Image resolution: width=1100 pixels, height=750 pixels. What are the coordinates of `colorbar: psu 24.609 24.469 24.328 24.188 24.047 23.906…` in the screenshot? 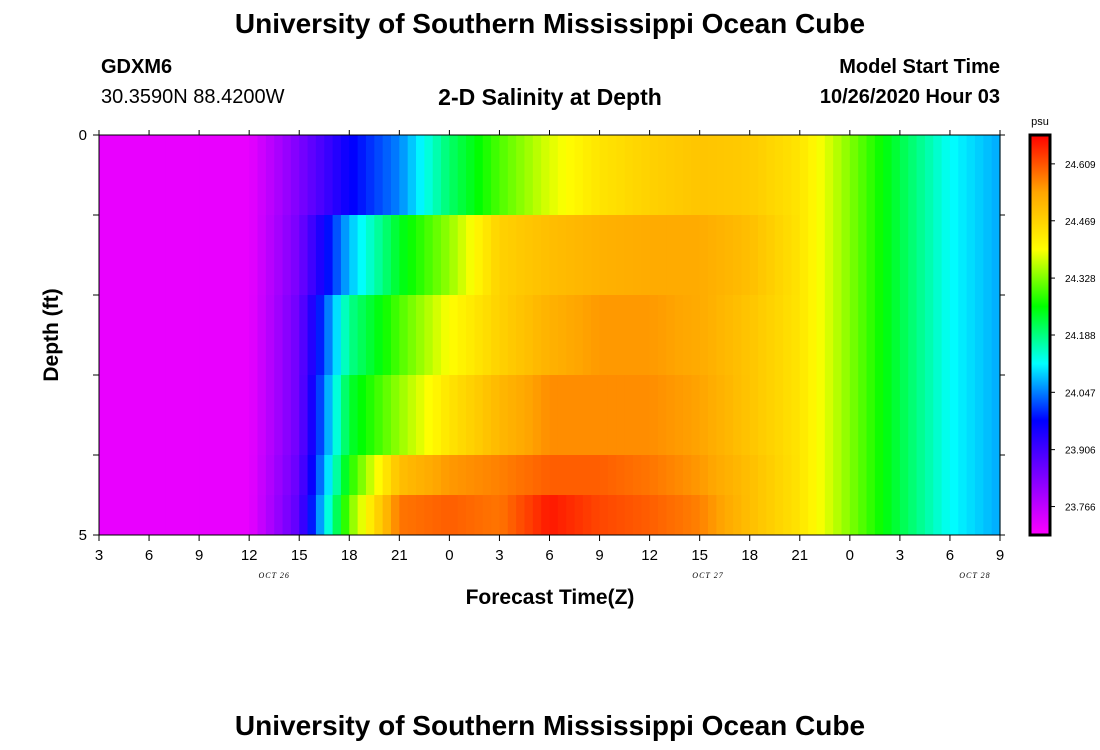 It's located at (1062, 326).